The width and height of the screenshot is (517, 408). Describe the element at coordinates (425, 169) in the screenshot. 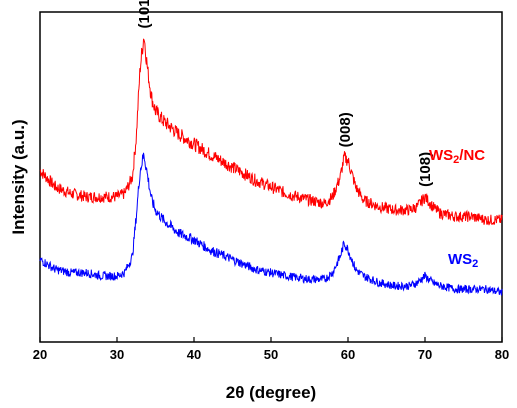

I see `peak-label: (108)` at that location.